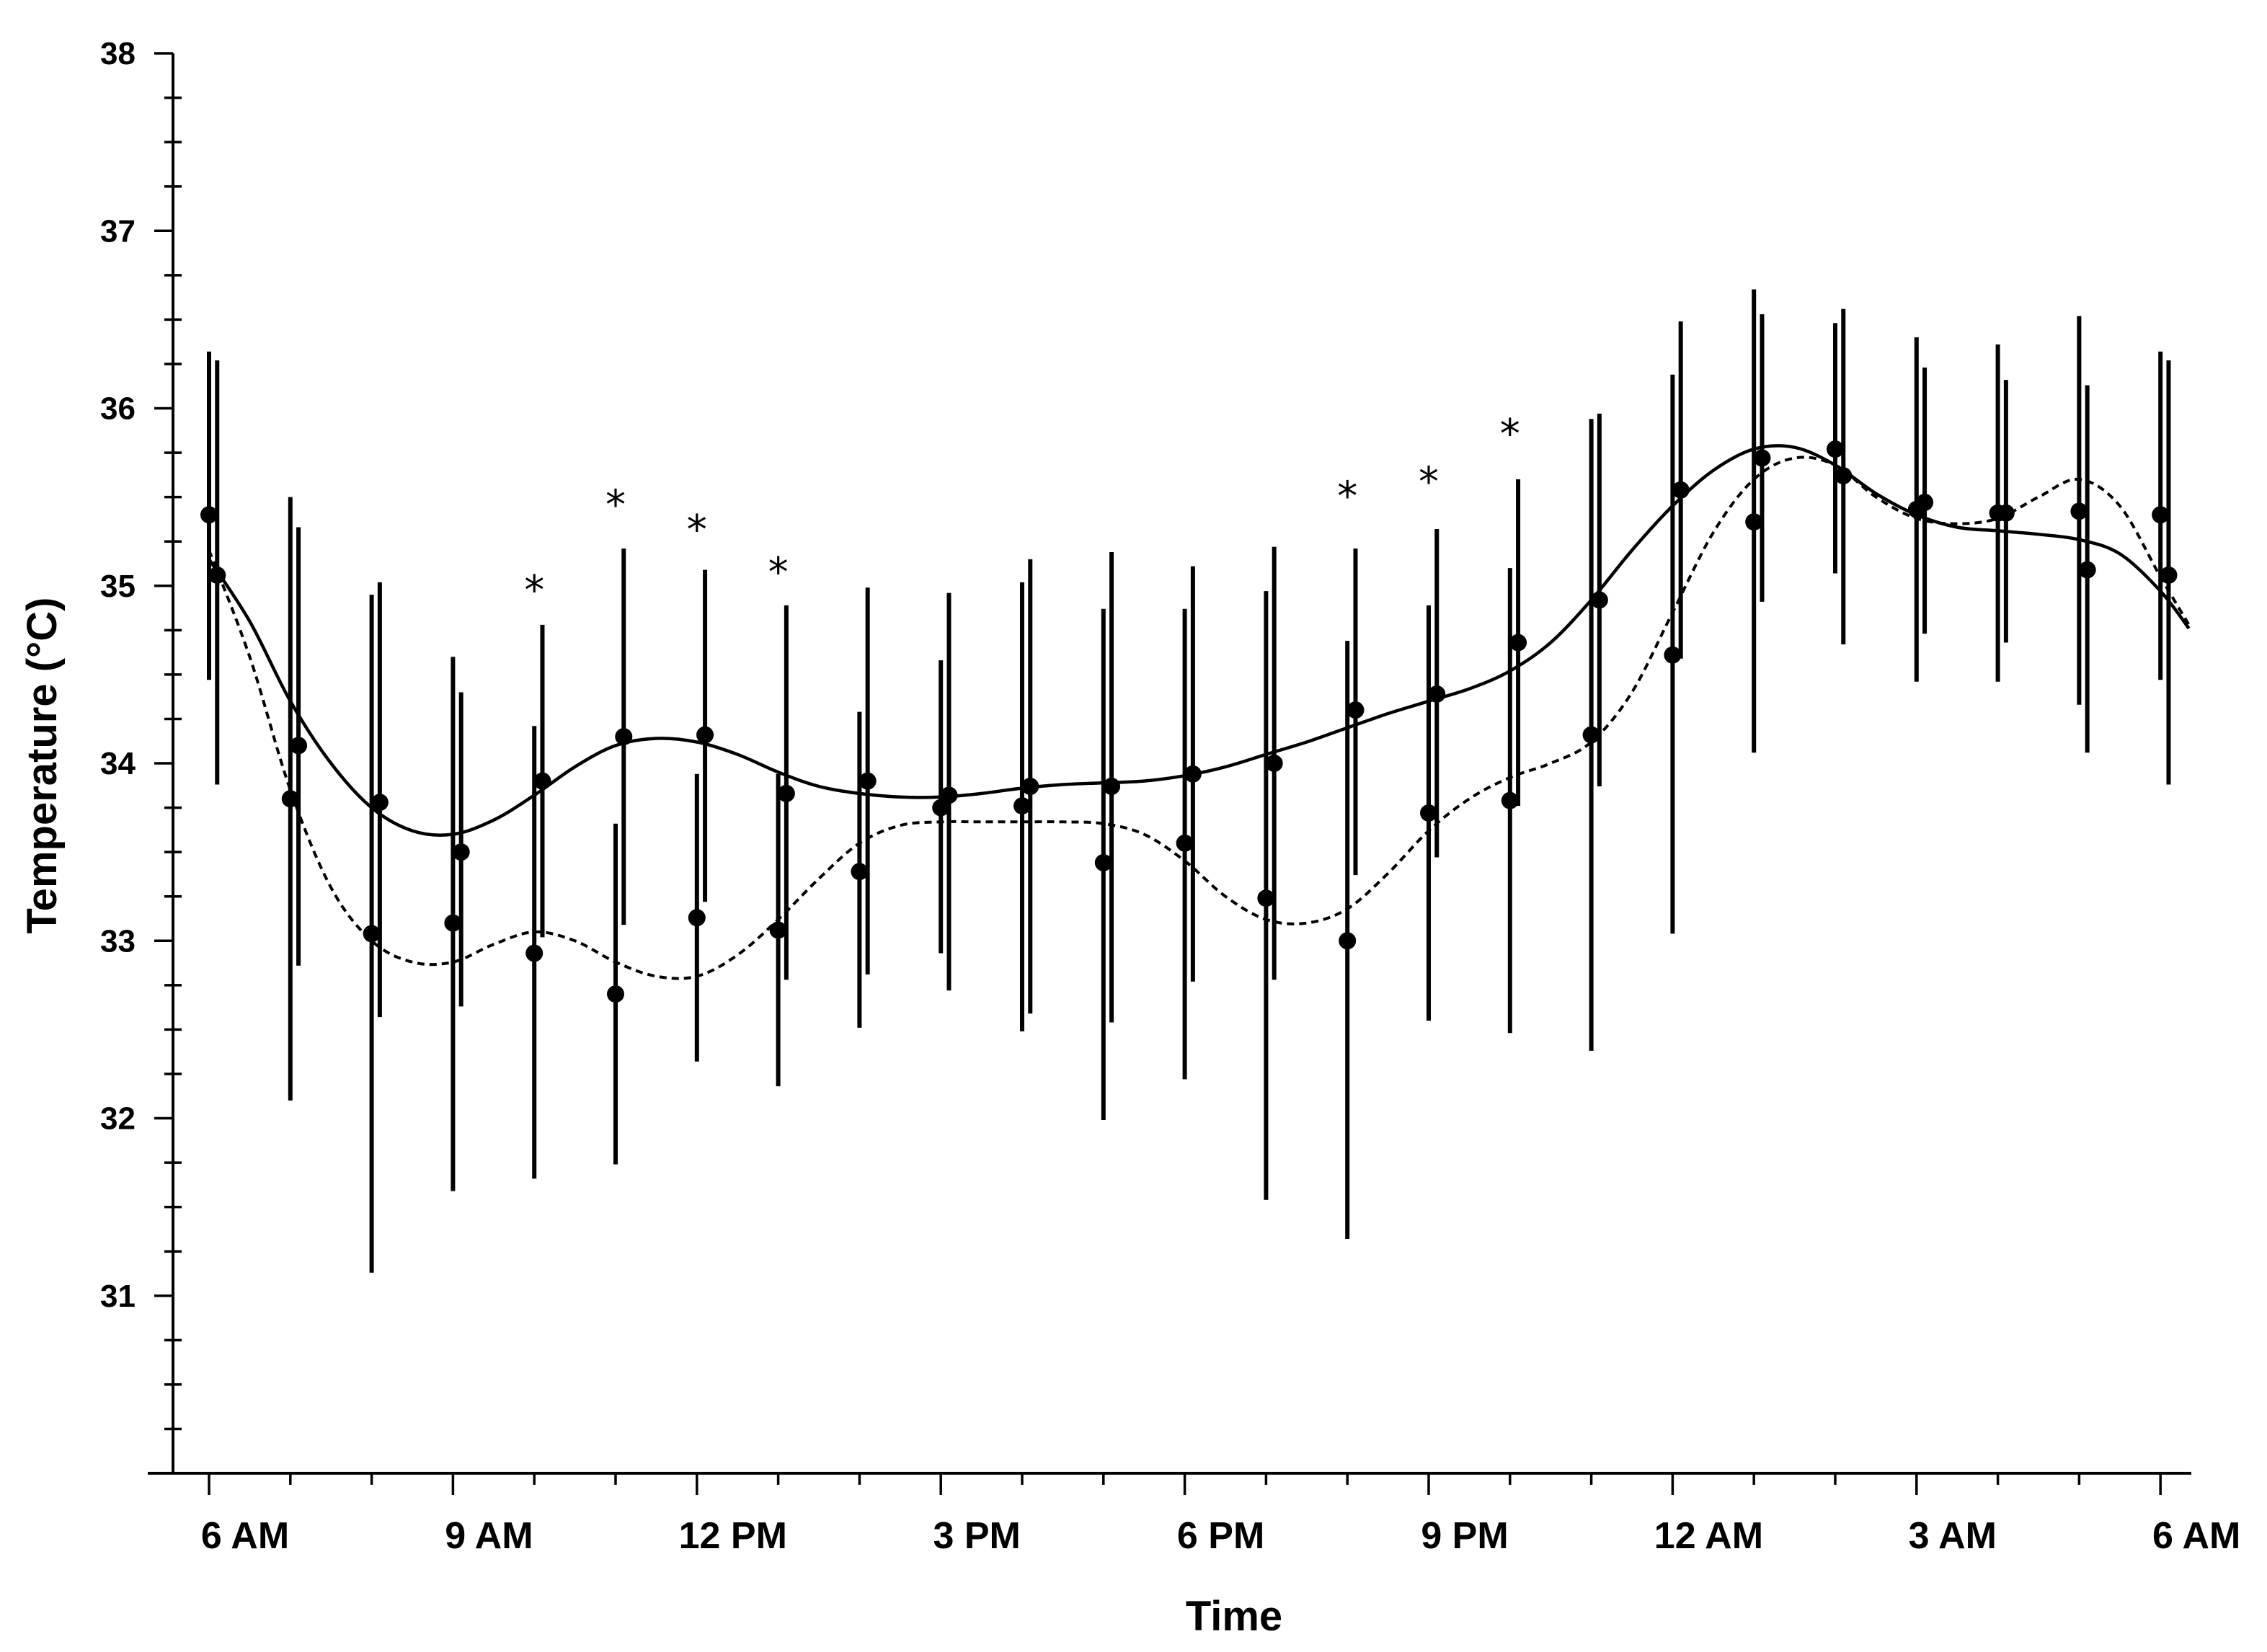 This screenshot has width=2267, height=1652. What do you see at coordinates (118, 53) in the screenshot?
I see `y-tick-label: 38` at bounding box center [118, 53].